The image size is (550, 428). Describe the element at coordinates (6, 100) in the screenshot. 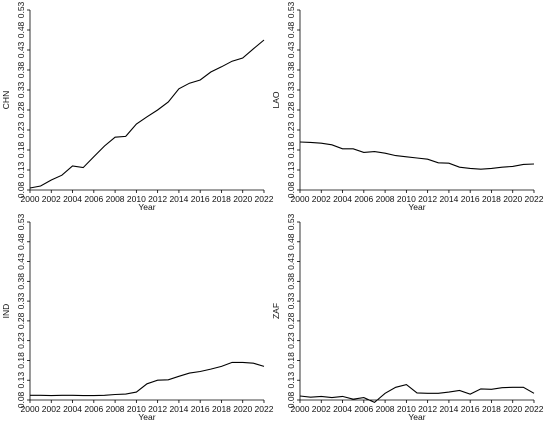

I see `y-axis-title: CHN` at that location.